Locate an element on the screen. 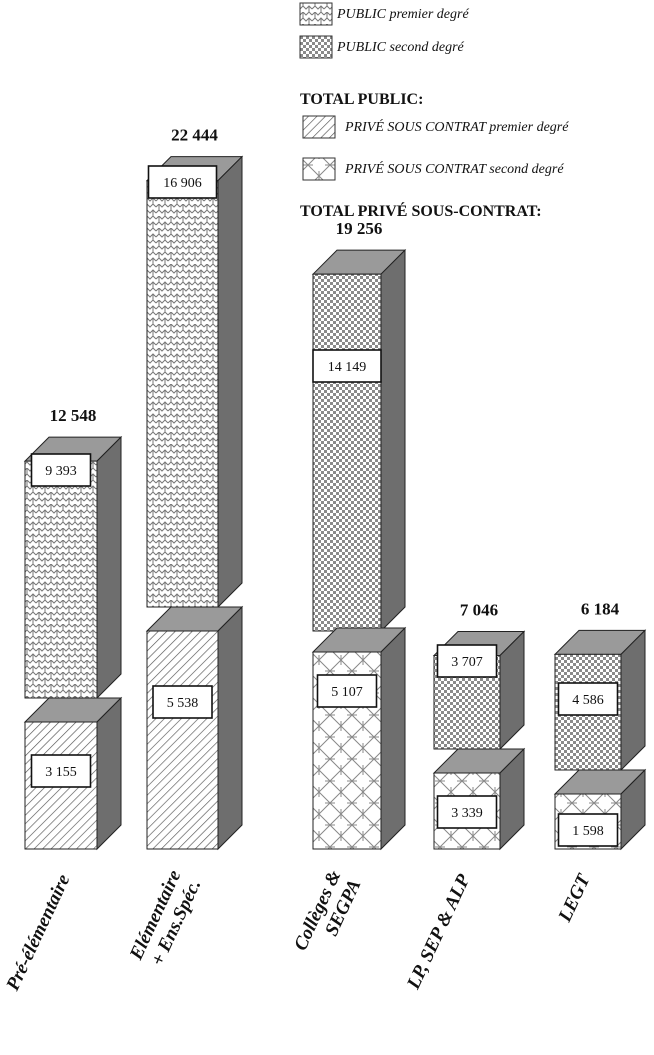 This screenshot has height=1055, width=654. bar-5-lower-value: 1 598 is located at coordinates (588, 831).